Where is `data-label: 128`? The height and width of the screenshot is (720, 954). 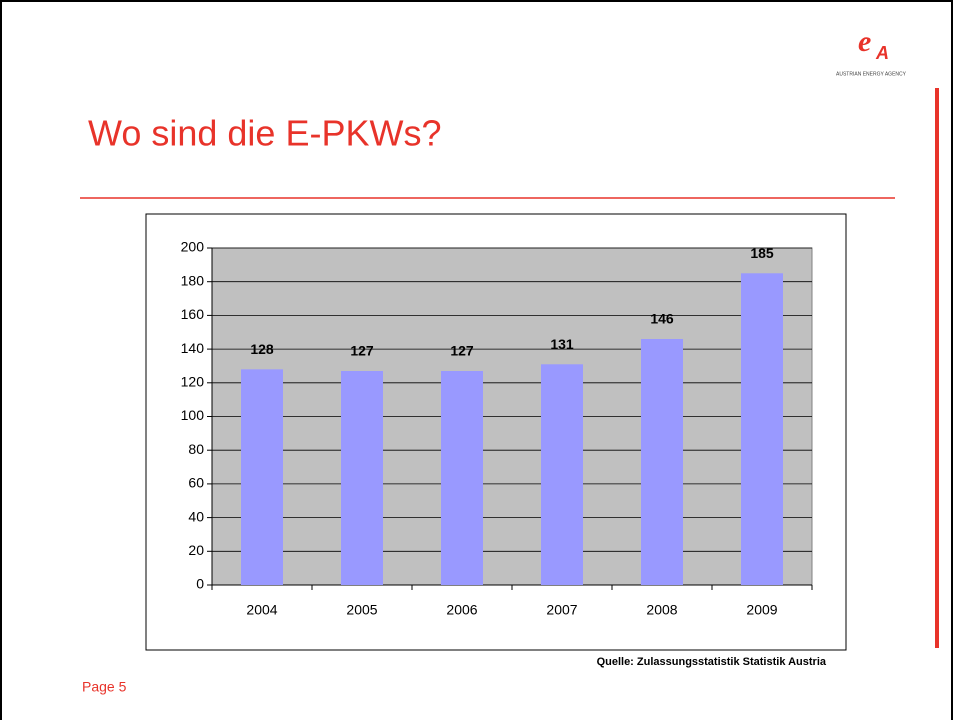 data-label: 128 is located at coordinates (262, 349).